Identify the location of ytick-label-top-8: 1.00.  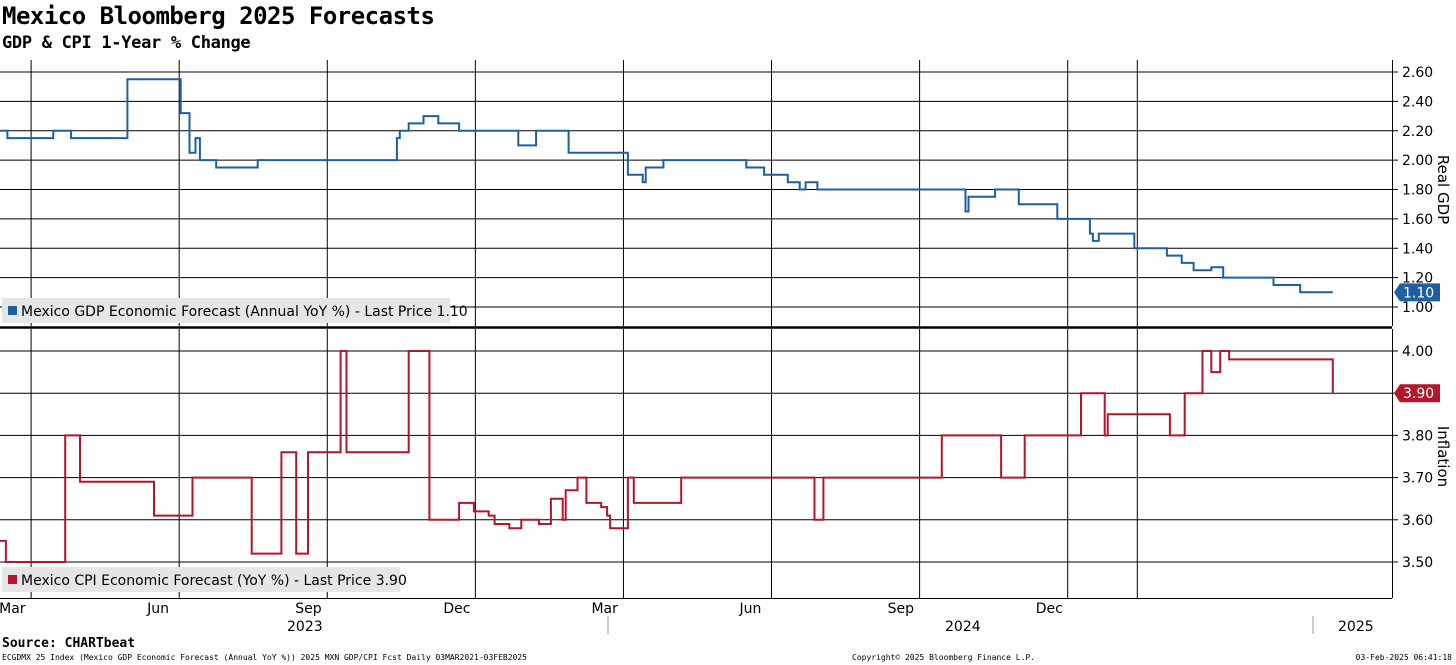
(1417, 308).